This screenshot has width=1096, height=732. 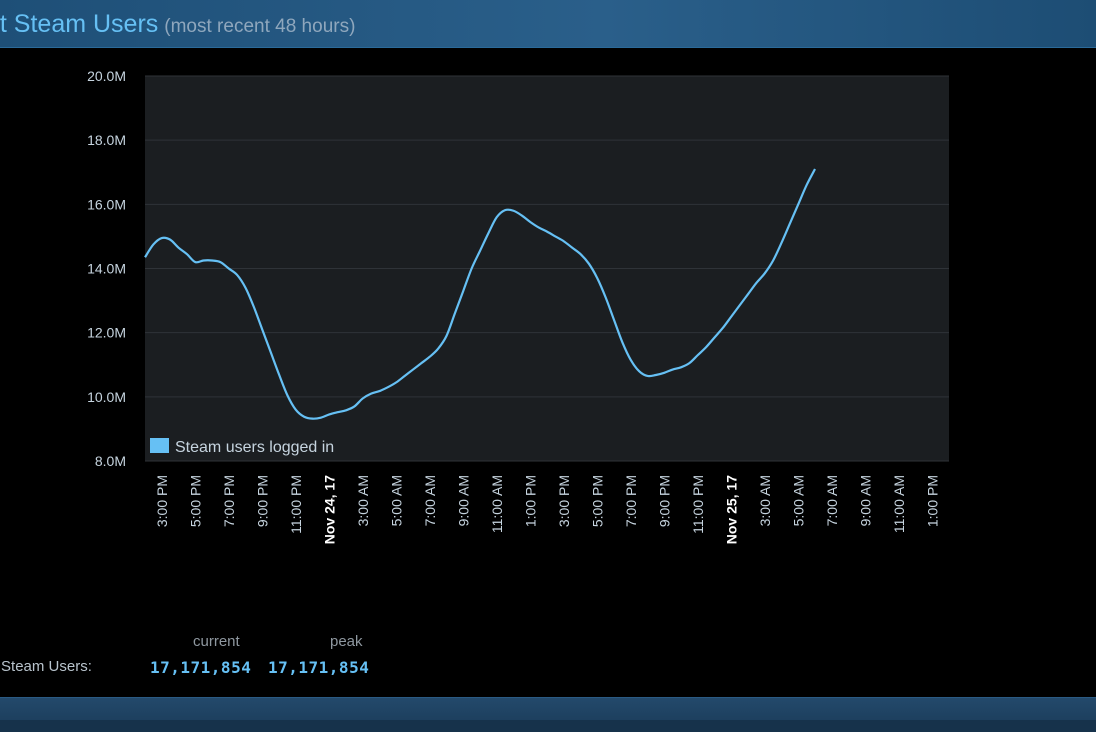 I want to click on y-tick-label: 10.0M, so click(x=106, y=397).